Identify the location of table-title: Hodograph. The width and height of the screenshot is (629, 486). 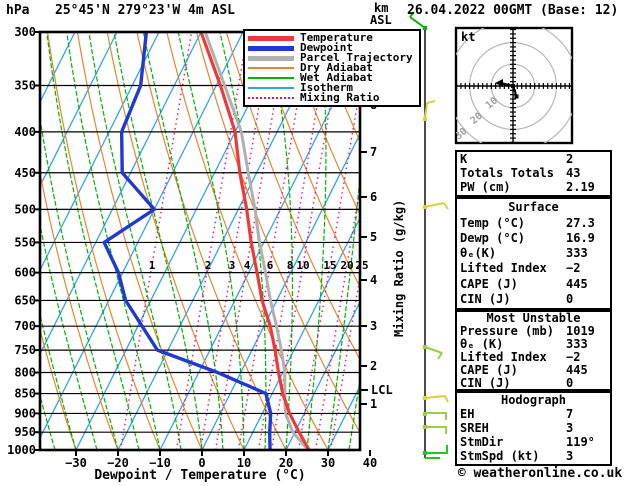
(533, 400).